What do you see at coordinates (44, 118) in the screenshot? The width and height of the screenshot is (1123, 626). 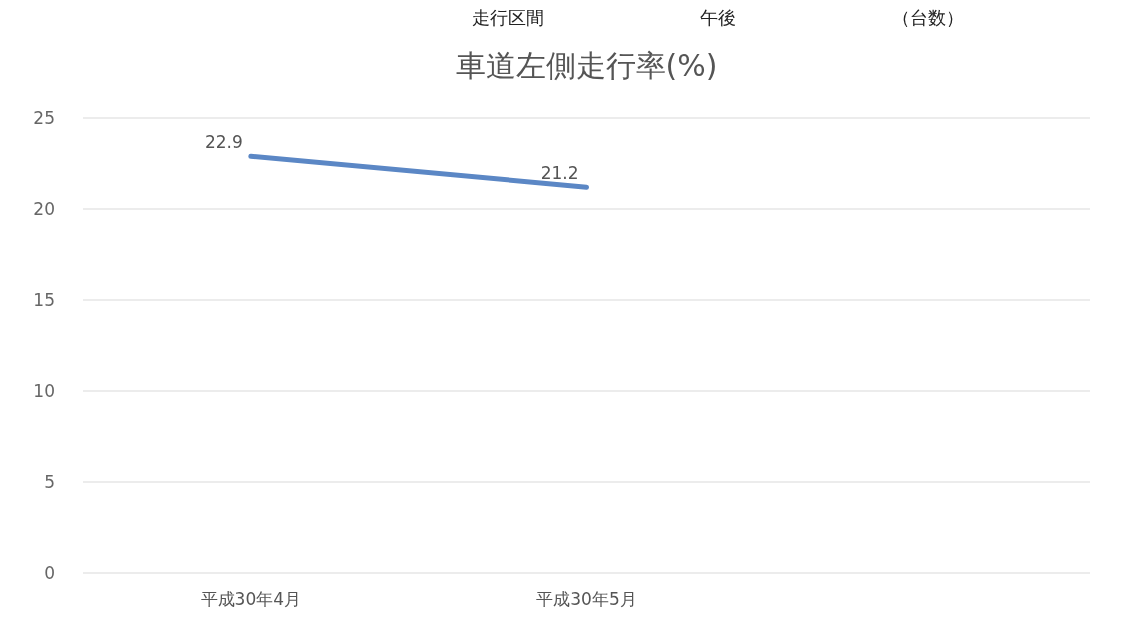 I see `y-tick-label: 25` at bounding box center [44, 118].